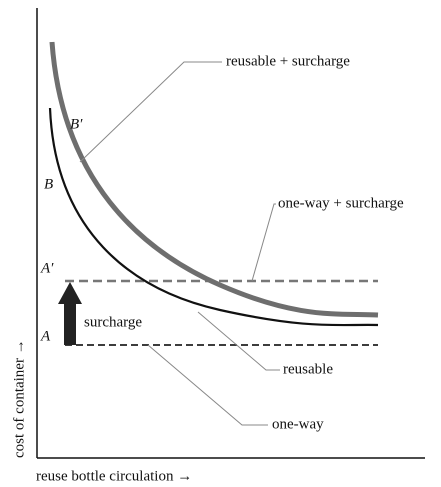 The image size is (441, 487). I want to click on surcharge-arrow, so click(70, 313).